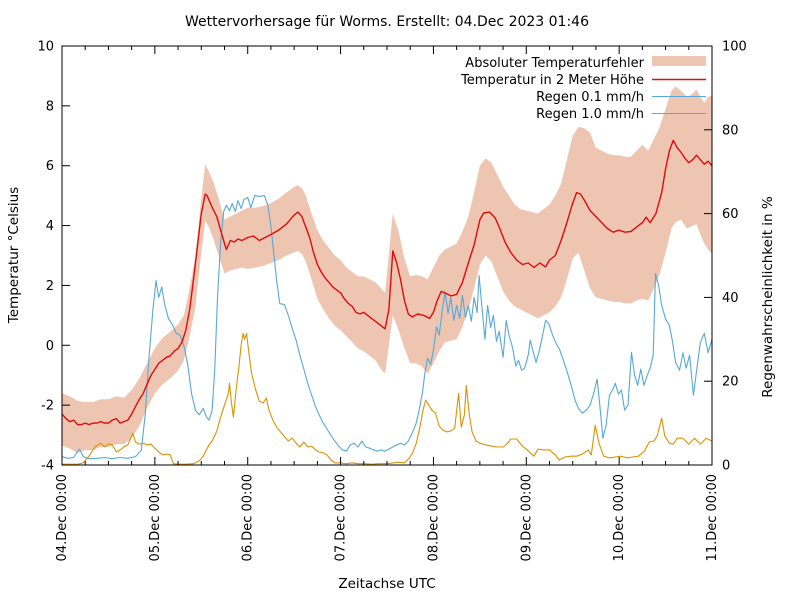 Image resolution: width=800 pixels, height=600 pixels. Describe the element at coordinates (730, 130) in the screenshot. I see `y-right-tick-label: 80` at that location.